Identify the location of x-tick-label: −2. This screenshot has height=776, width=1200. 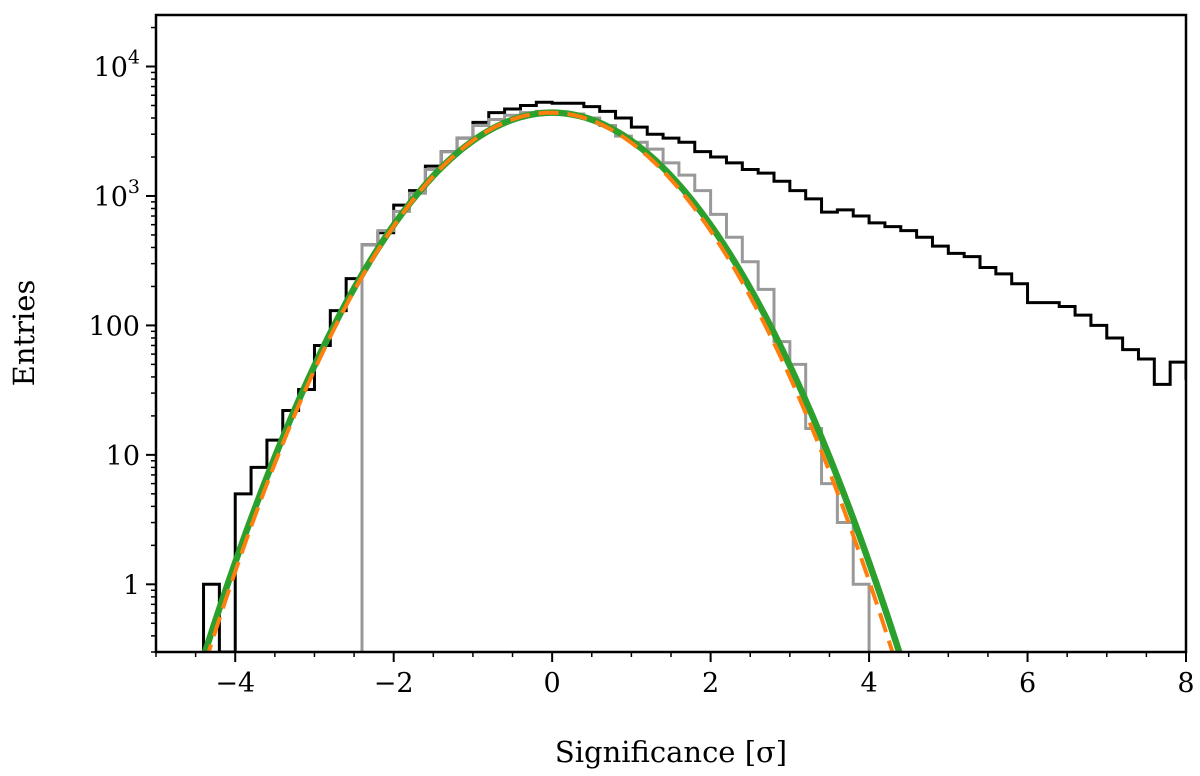
(394, 683).